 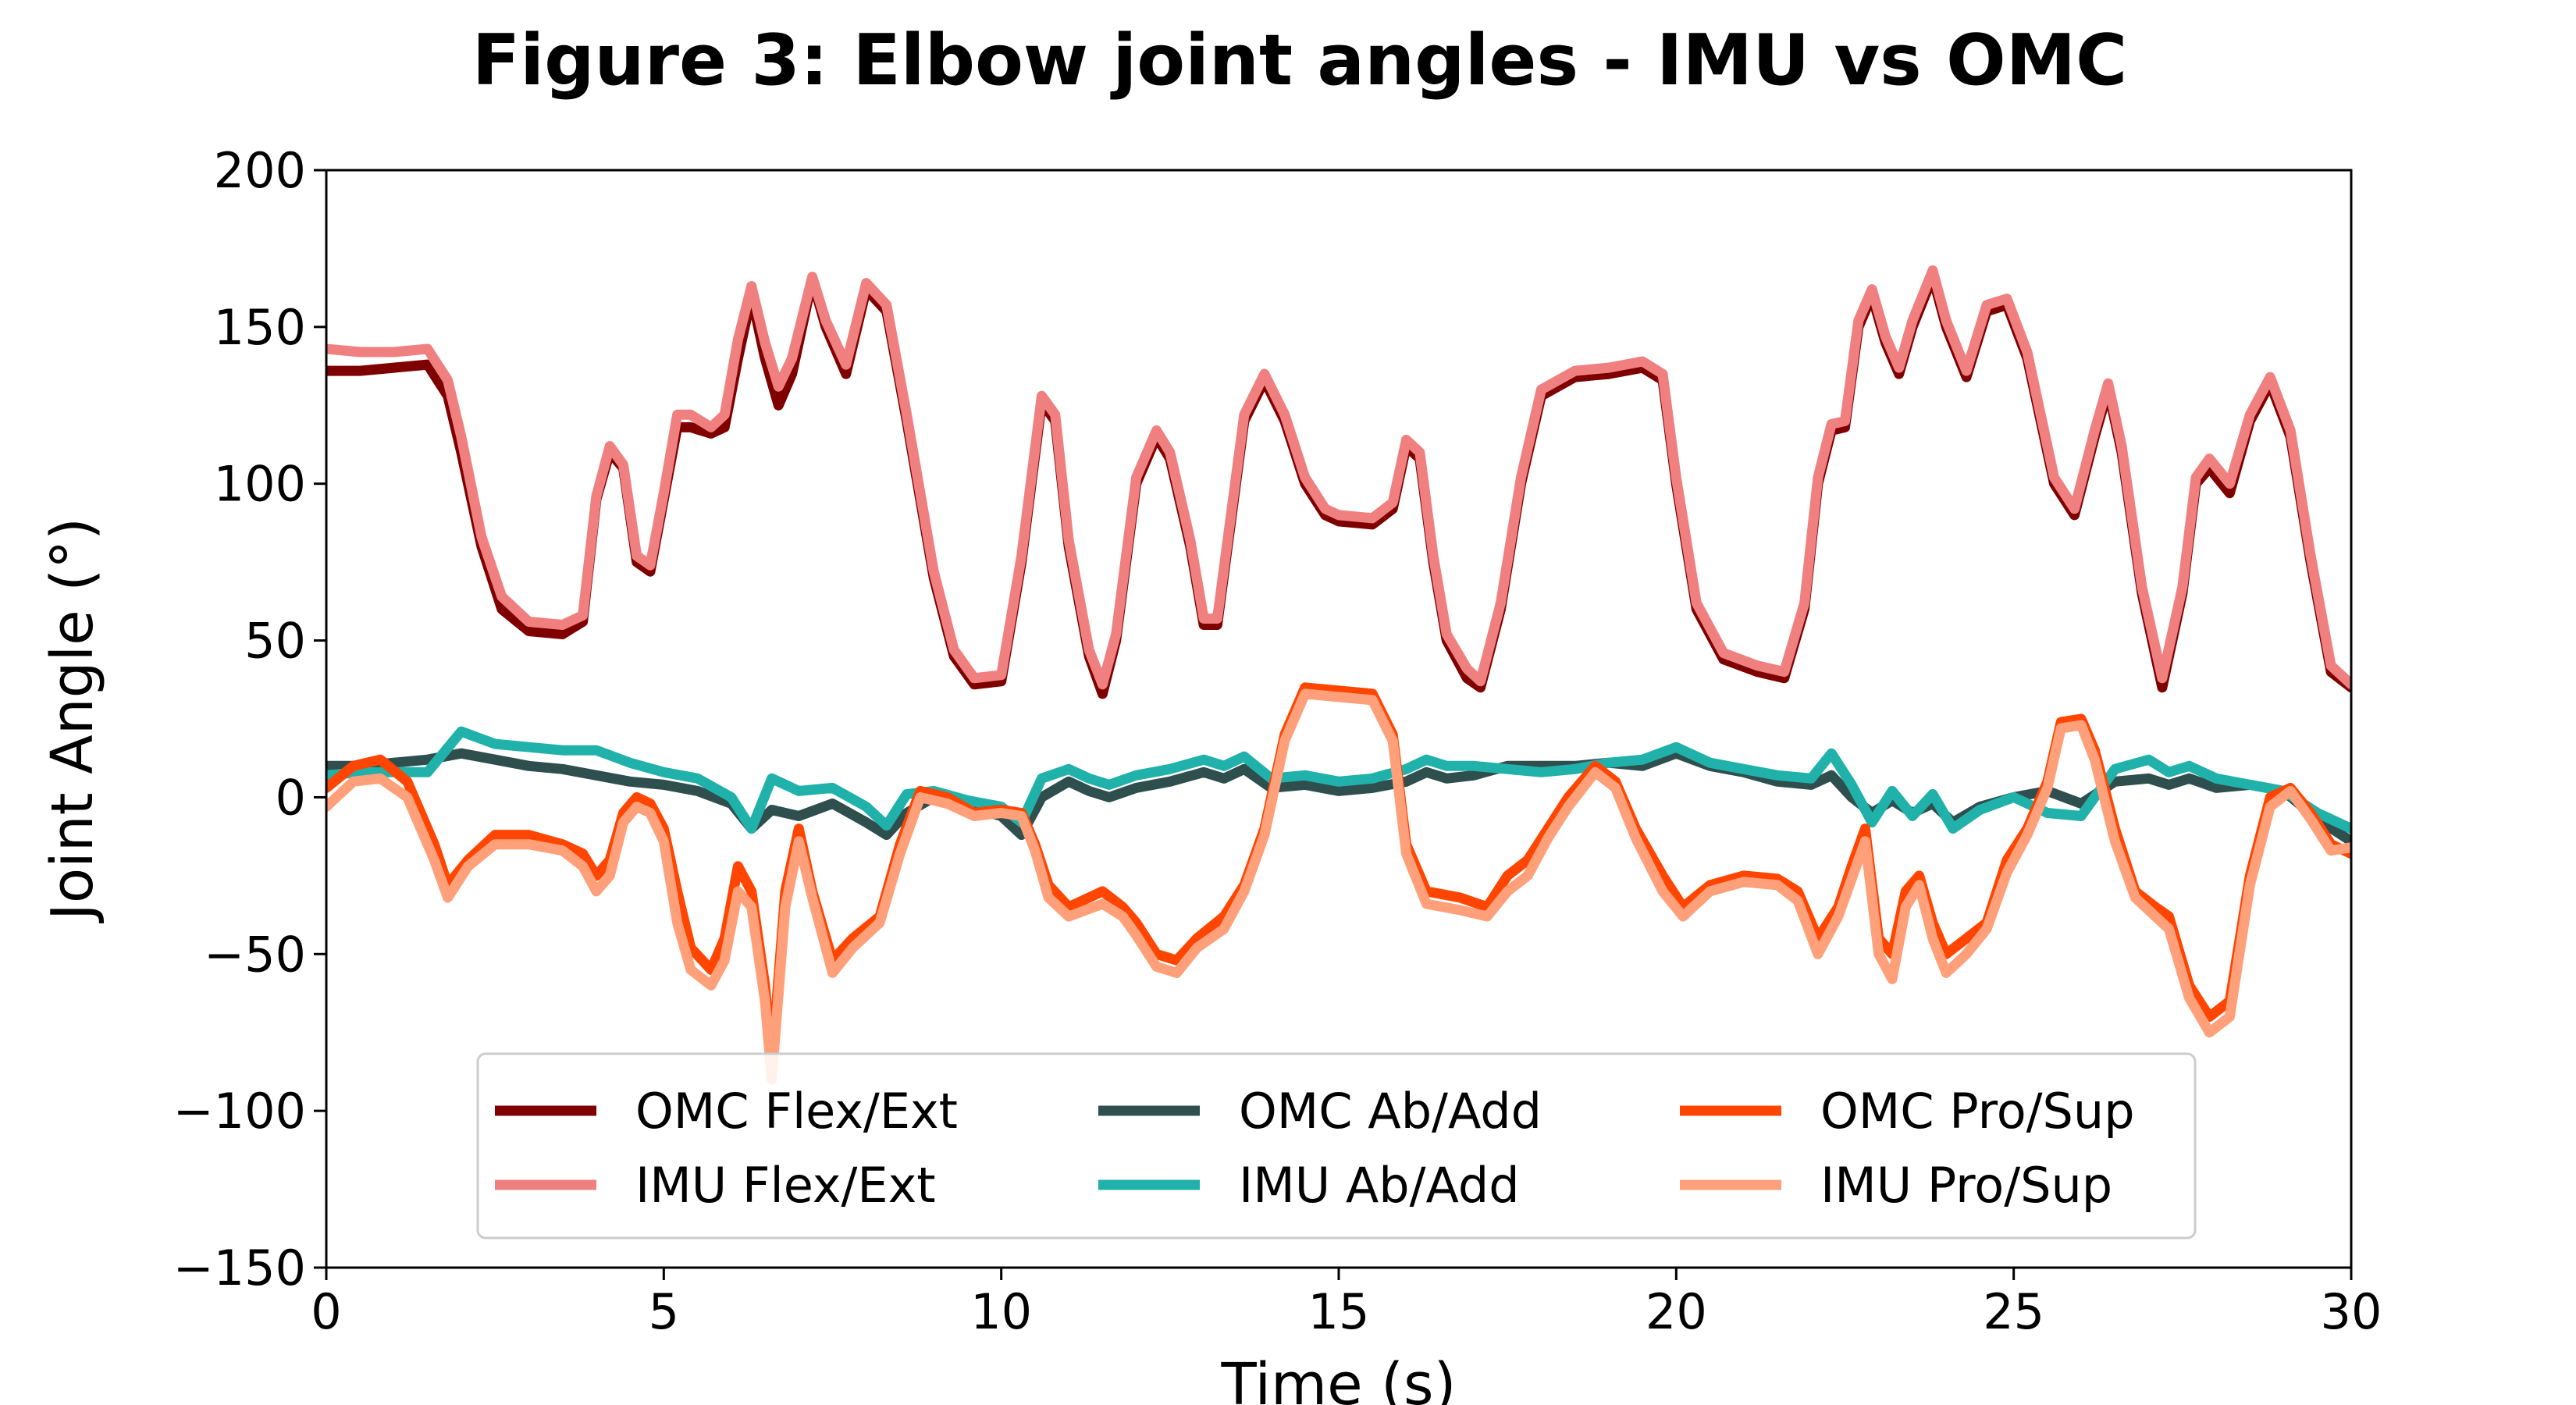 I want to click on x-tick-label: 20, so click(x=1677, y=1311).